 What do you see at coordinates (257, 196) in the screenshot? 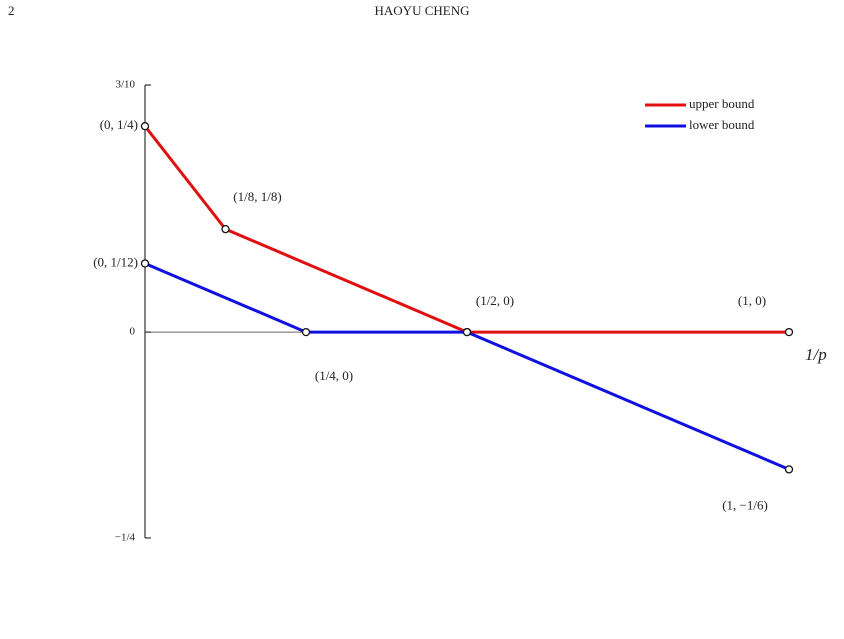
I see `point-label: (1/8, 1/8)` at bounding box center [257, 196].